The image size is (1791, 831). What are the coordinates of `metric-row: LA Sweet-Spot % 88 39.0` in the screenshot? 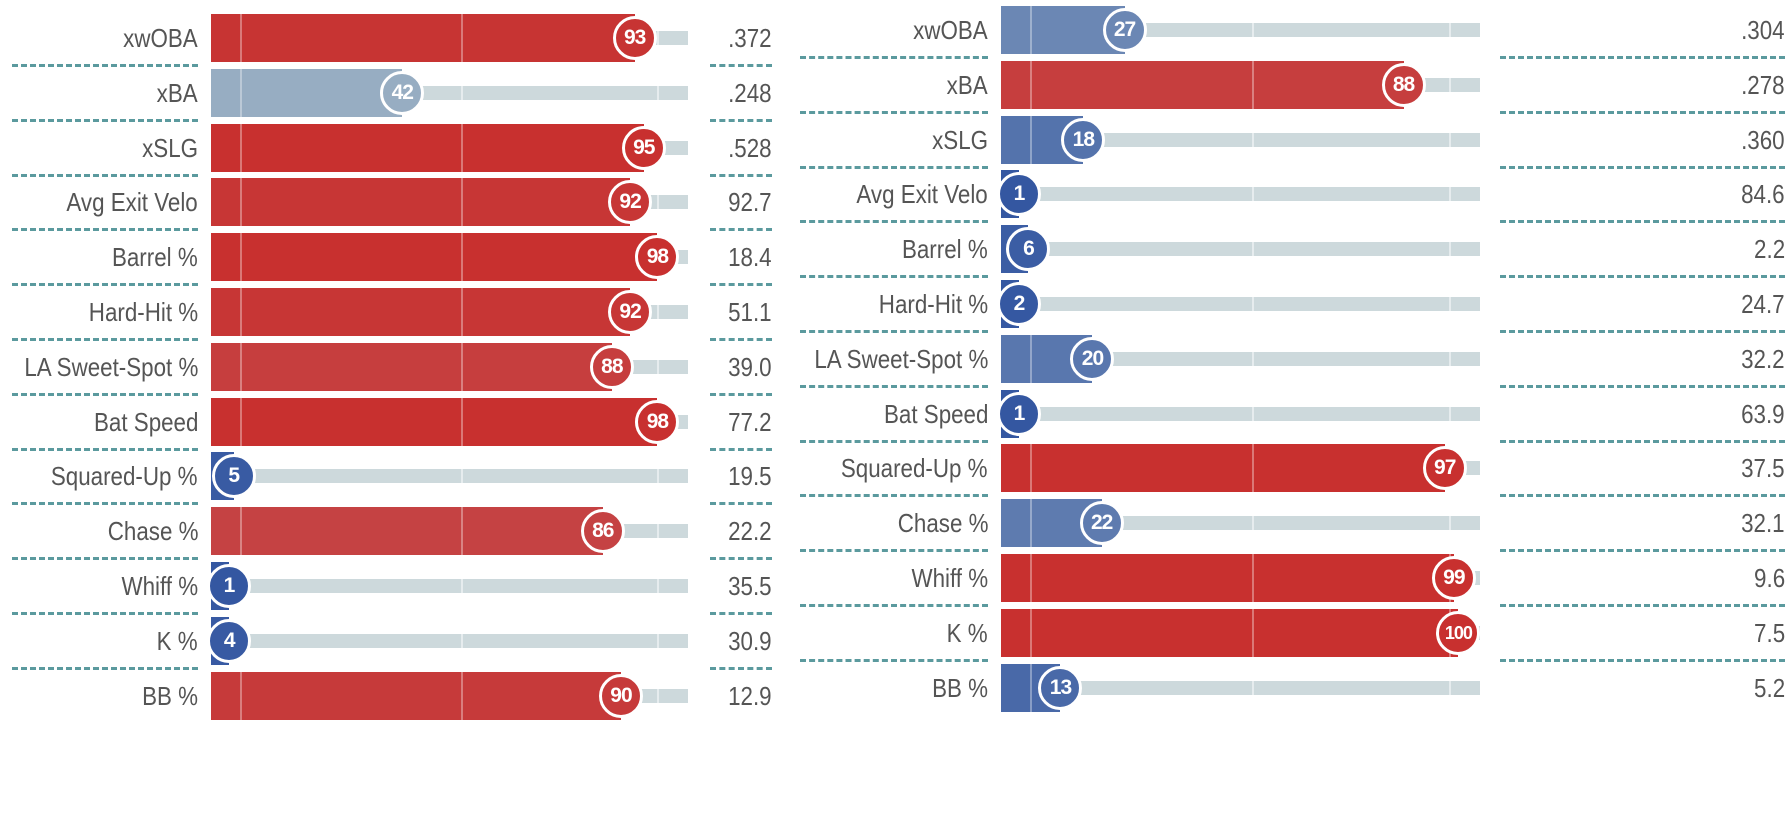 It's located at (895, 366).